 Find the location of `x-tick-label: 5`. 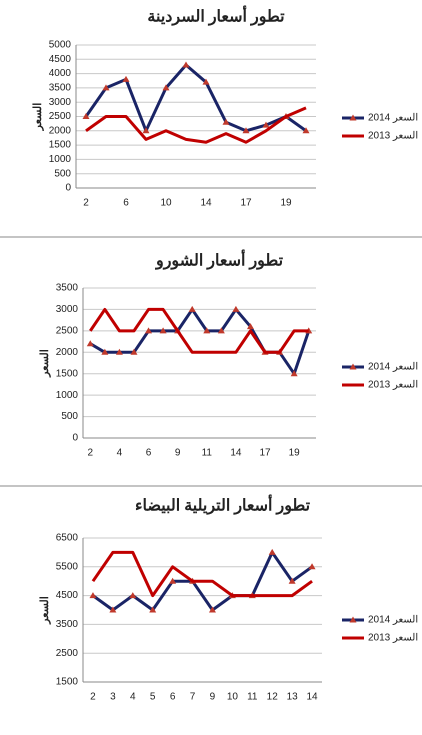

x-tick-label: 5 is located at coordinates (153, 697).